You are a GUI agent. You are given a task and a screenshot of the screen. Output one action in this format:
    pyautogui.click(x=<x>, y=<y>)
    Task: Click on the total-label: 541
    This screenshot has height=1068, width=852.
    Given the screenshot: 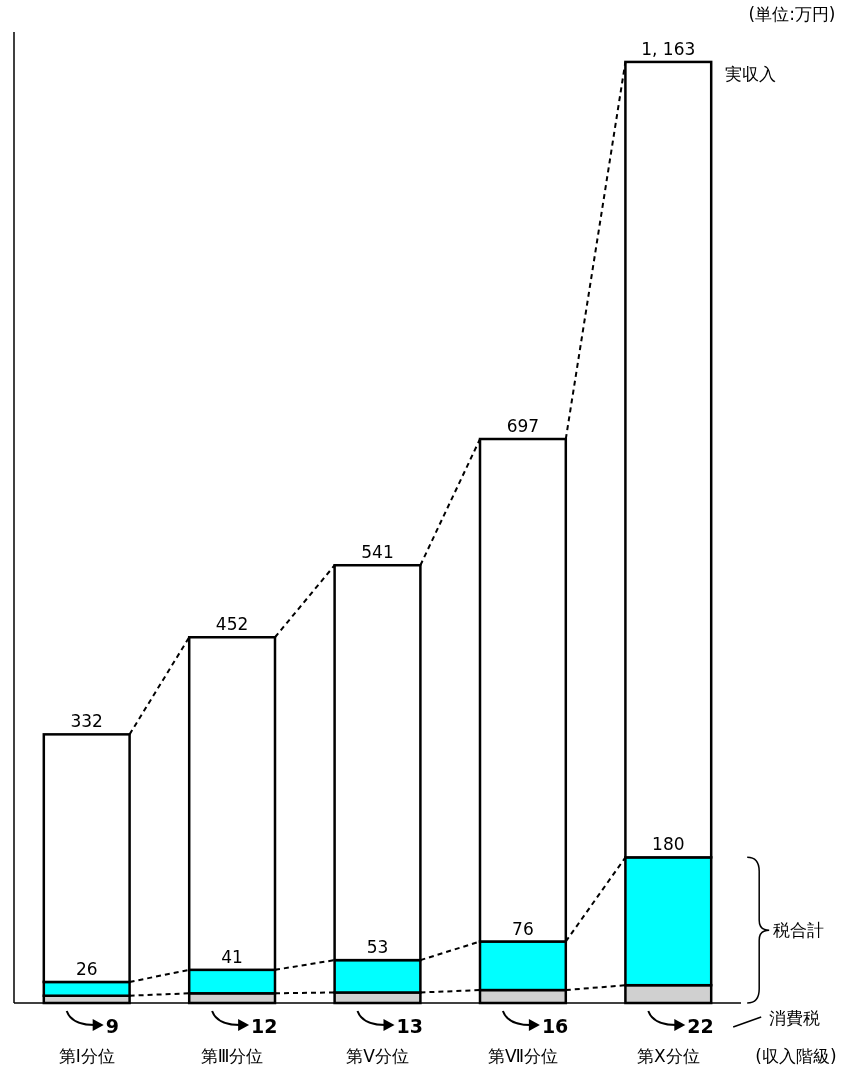 What is the action you would take?
    pyautogui.click(x=377, y=552)
    